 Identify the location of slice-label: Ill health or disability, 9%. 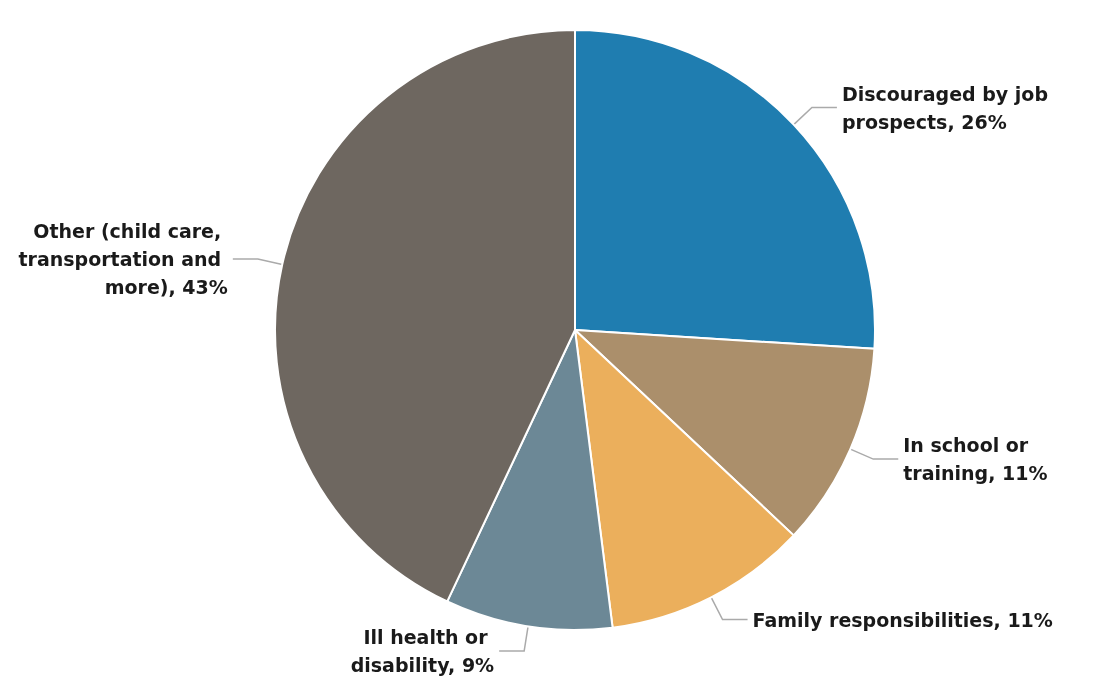
(422, 651).